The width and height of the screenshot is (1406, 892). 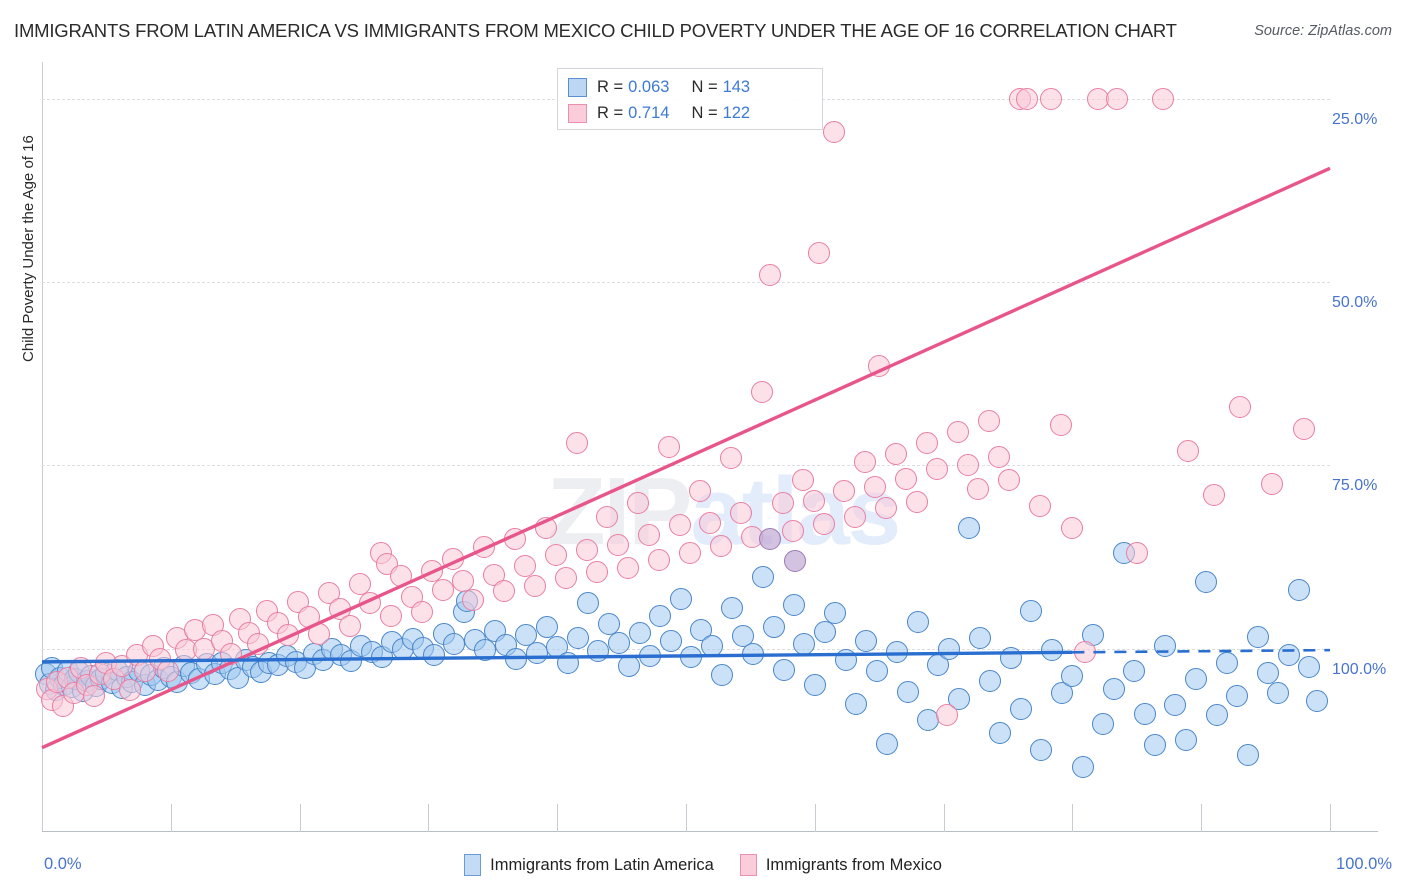 What do you see at coordinates (1355, 119) in the screenshot?
I see `y-tick-label-100: 25.0%` at bounding box center [1355, 119].